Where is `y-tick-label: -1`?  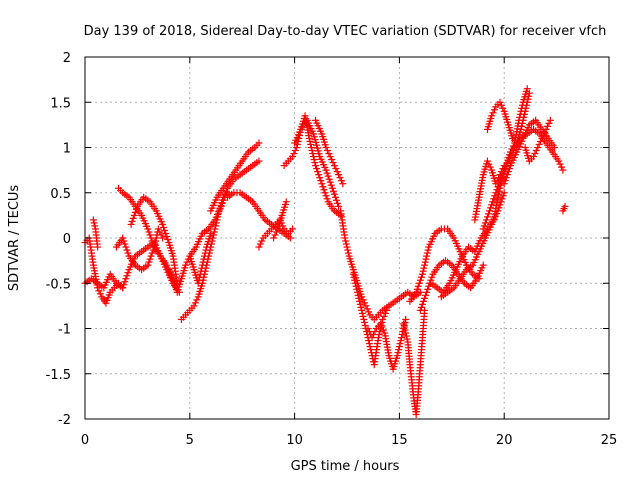
y-tick-label: -1 is located at coordinates (64, 330).